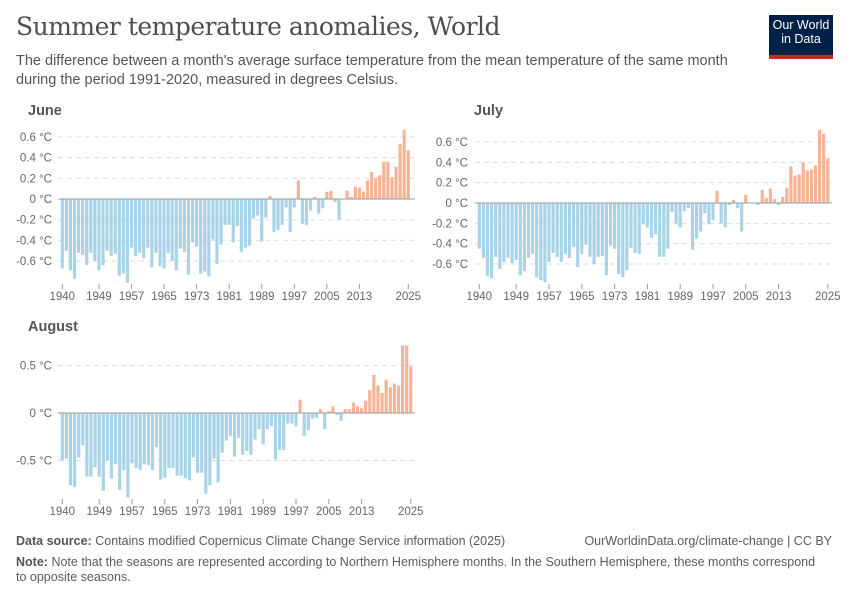 The width and height of the screenshot is (850, 600). What do you see at coordinates (758, 204) in the screenshot?
I see `bar-2008` at bounding box center [758, 204].